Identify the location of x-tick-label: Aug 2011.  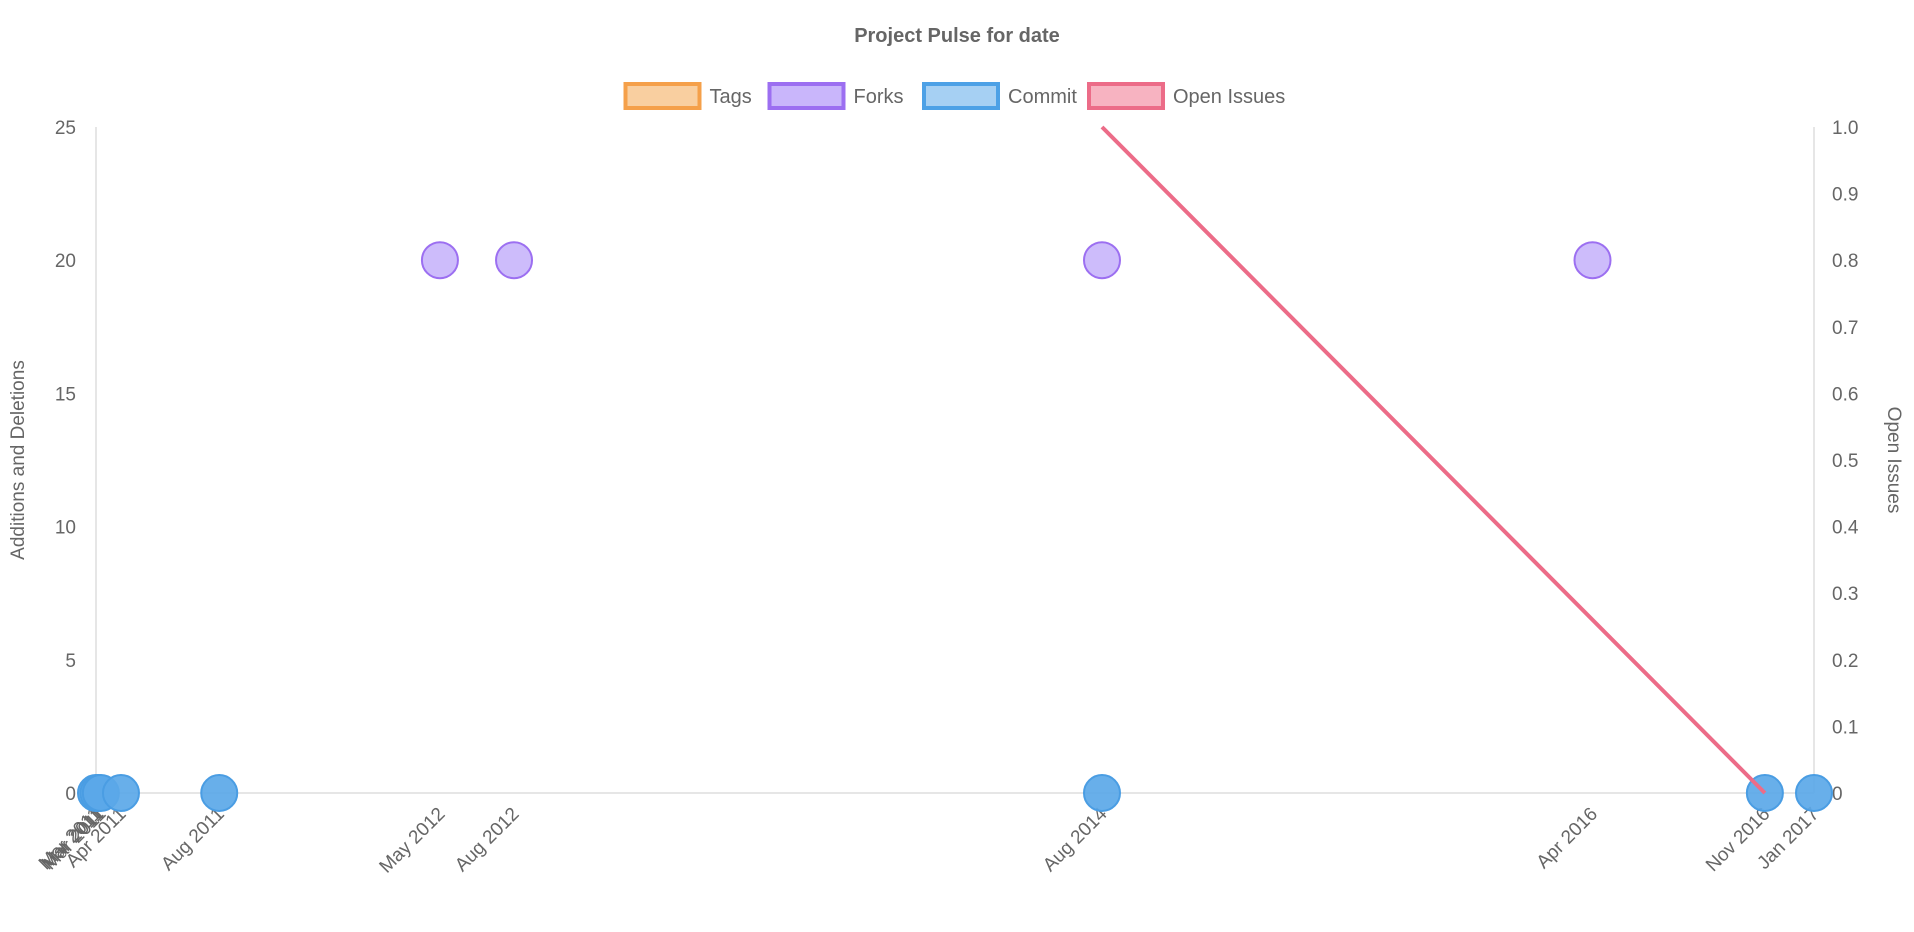
(192, 839).